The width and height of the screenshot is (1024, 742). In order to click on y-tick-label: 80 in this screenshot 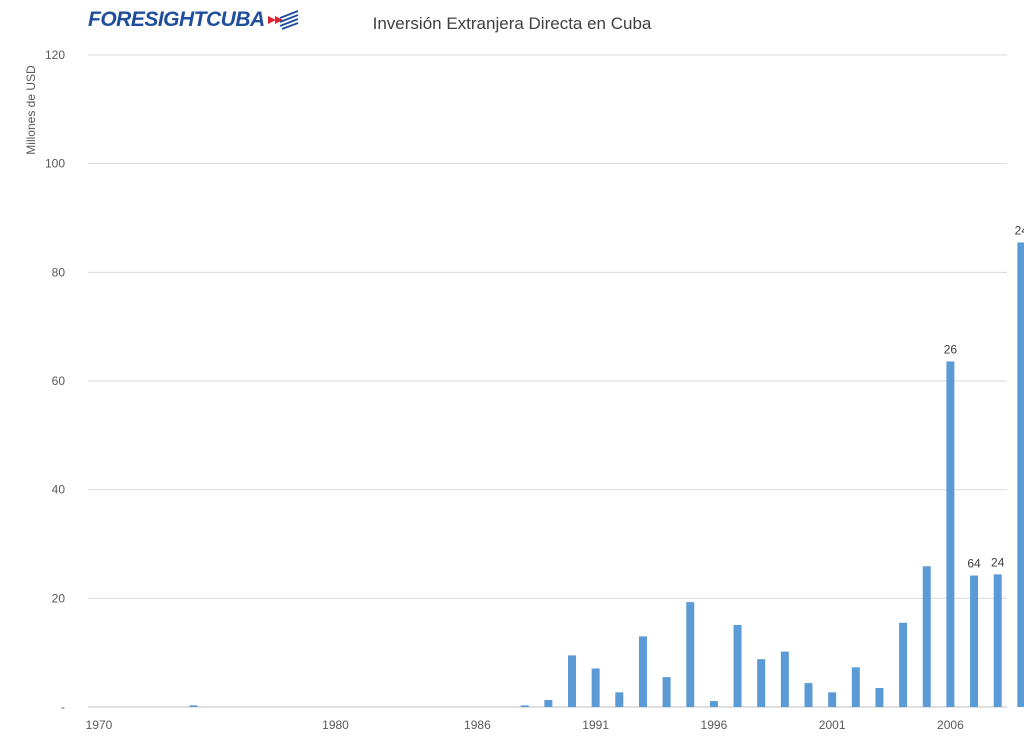, I will do `click(59, 272)`.